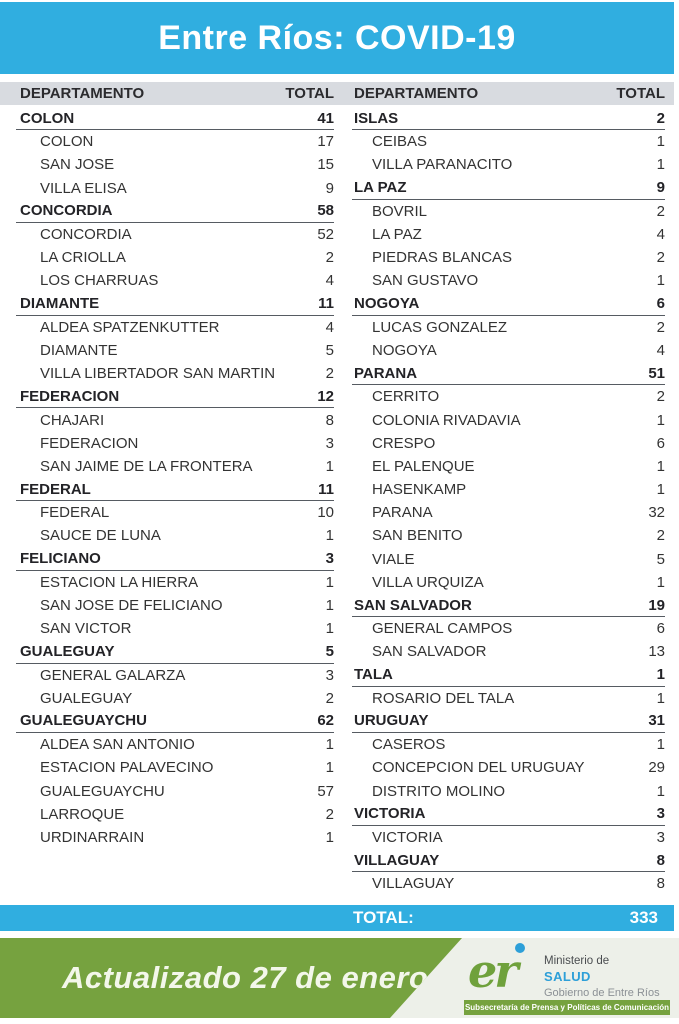 The image size is (679, 1024). Describe the element at coordinates (443, 698) in the screenshot. I see `locality-row-name: ROSARIO DEL TALA` at that location.